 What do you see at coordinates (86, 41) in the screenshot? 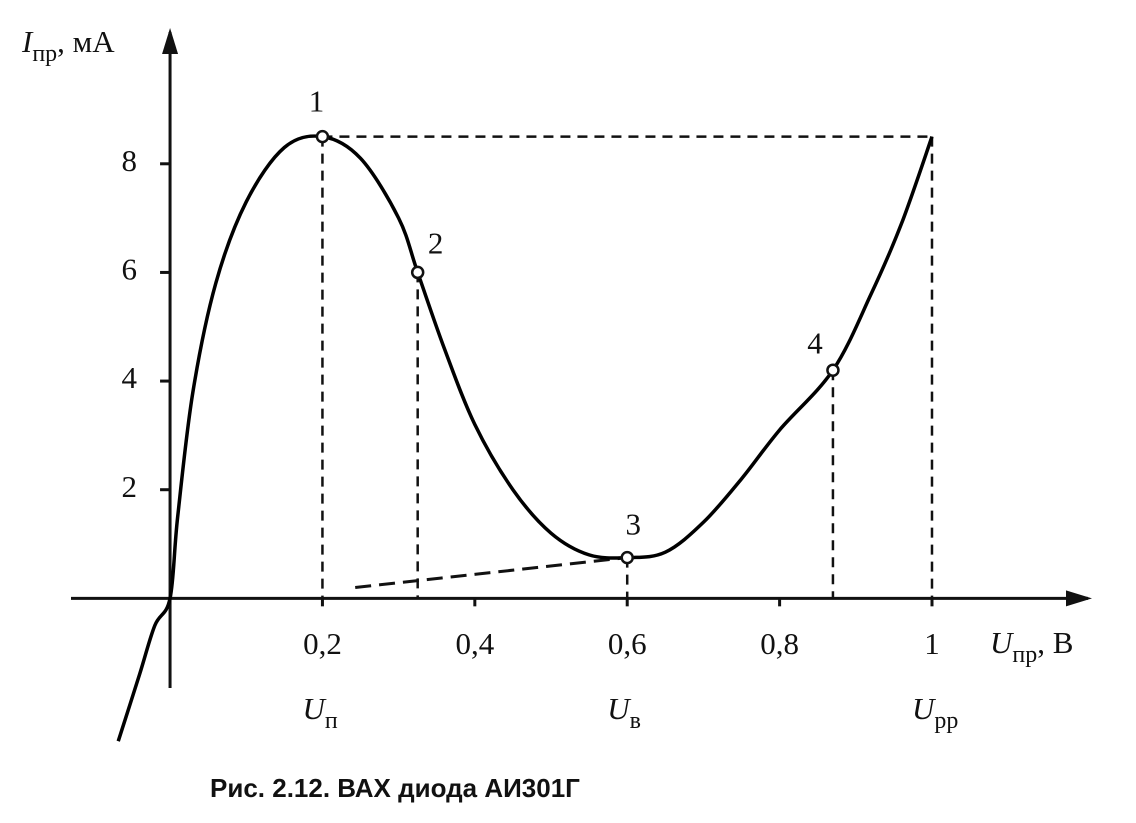
I see `y-axis-label-unit: , мА` at bounding box center [86, 41].